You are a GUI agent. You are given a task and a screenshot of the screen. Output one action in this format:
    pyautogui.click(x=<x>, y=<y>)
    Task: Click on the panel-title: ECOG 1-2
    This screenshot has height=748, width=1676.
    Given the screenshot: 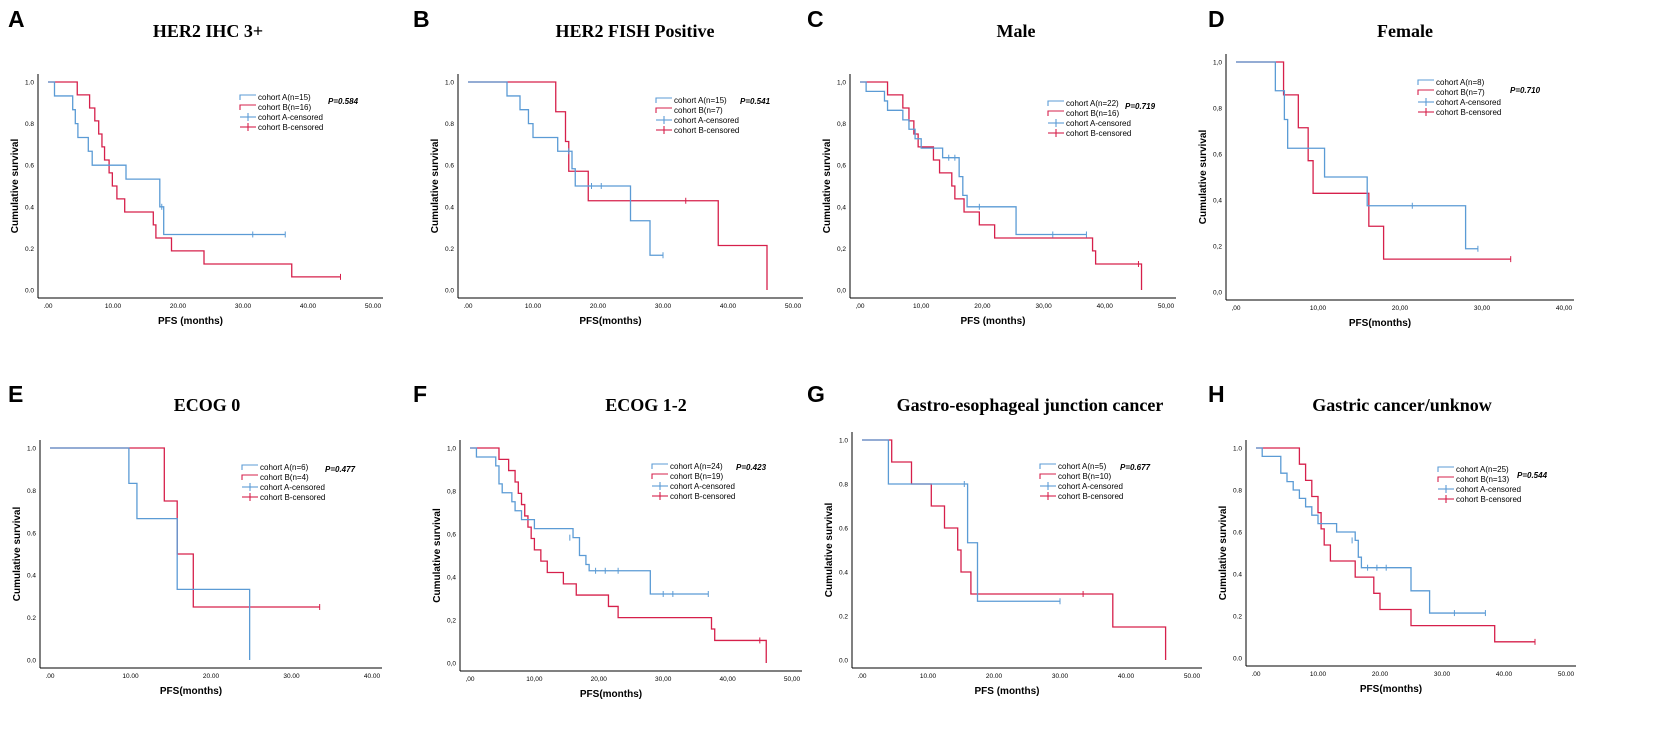 What is the action you would take?
    pyautogui.click(x=646, y=405)
    